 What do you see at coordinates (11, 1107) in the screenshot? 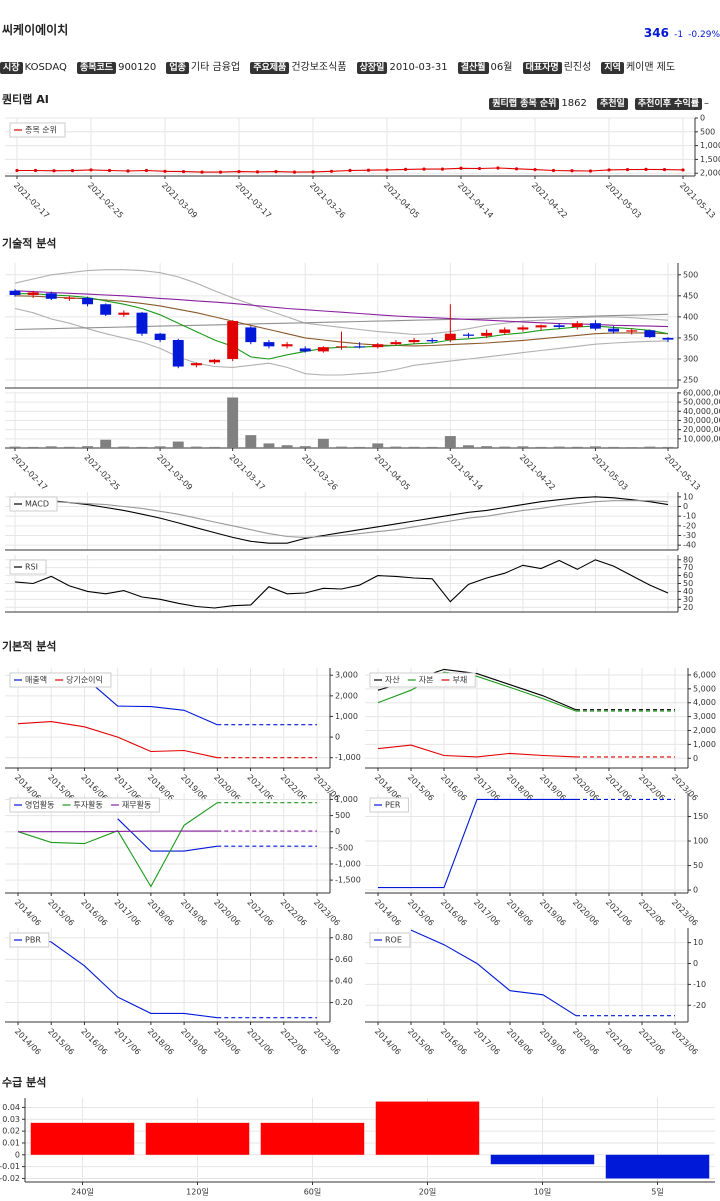
I see `y-tick-label: 0.04` at bounding box center [11, 1107].